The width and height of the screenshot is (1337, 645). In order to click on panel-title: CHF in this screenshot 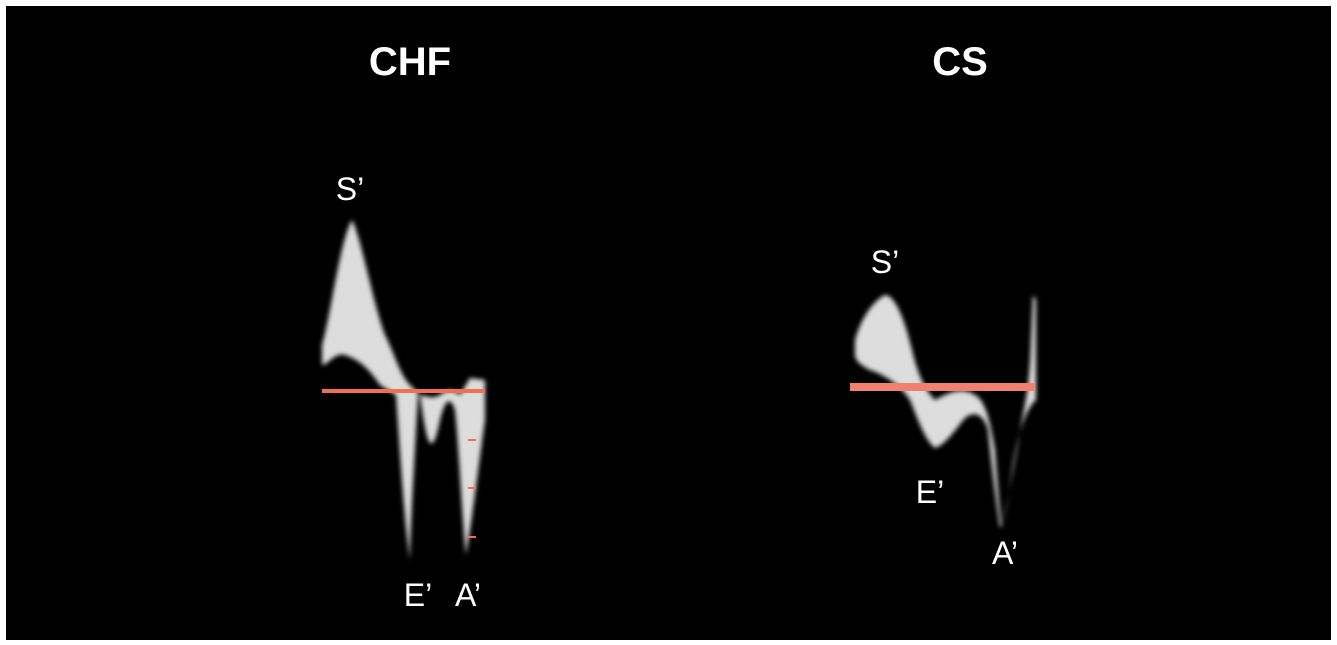, I will do `click(410, 62)`.